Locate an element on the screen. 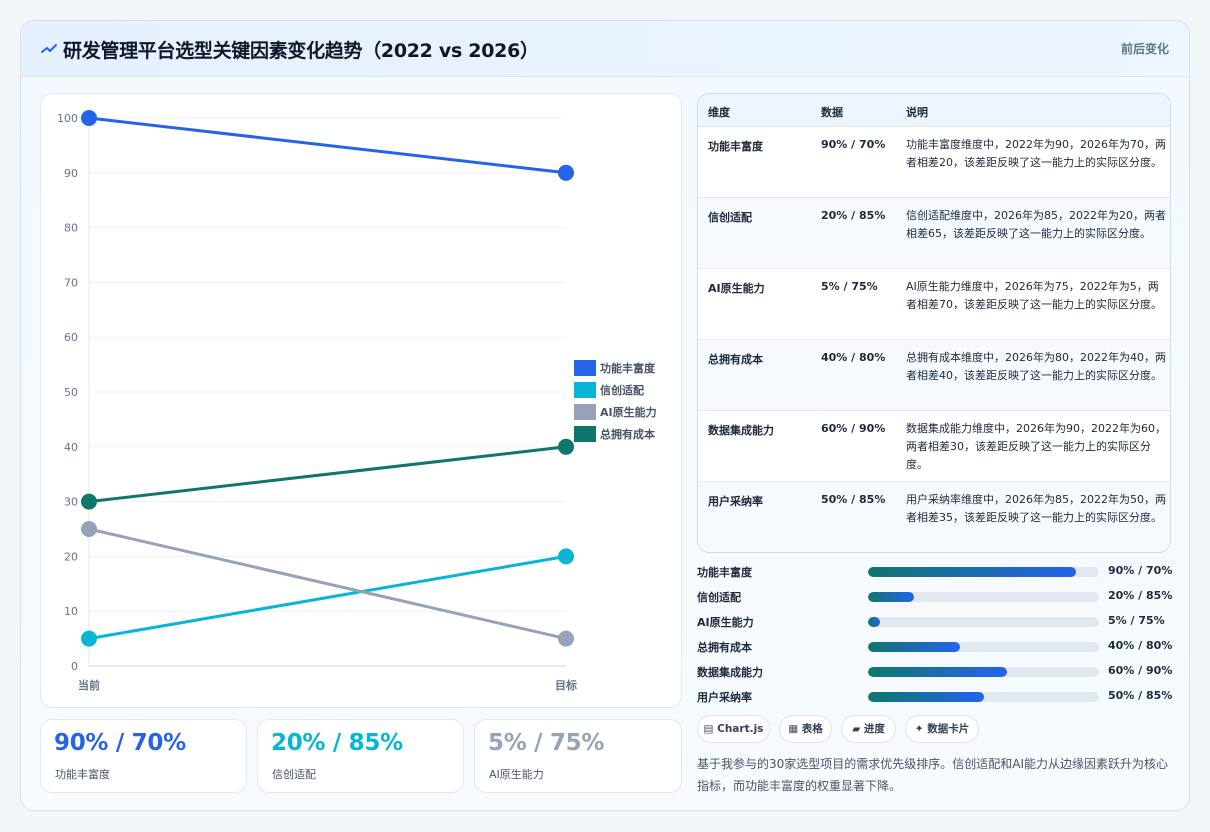 This screenshot has height=832, width=1210. y-tick-label: 90 is located at coordinates (71, 173).